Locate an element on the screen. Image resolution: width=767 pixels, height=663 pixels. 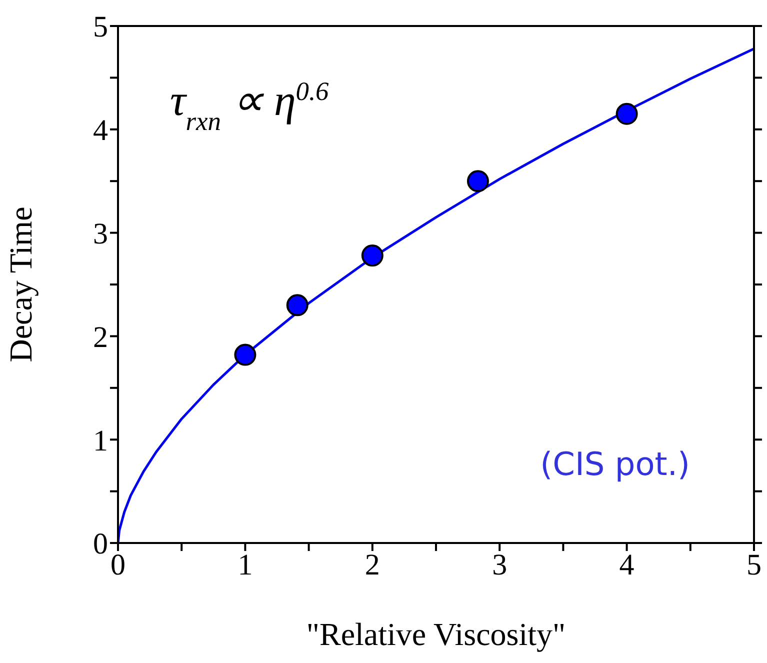
y-tick-label: 4 is located at coordinates (100, 131).